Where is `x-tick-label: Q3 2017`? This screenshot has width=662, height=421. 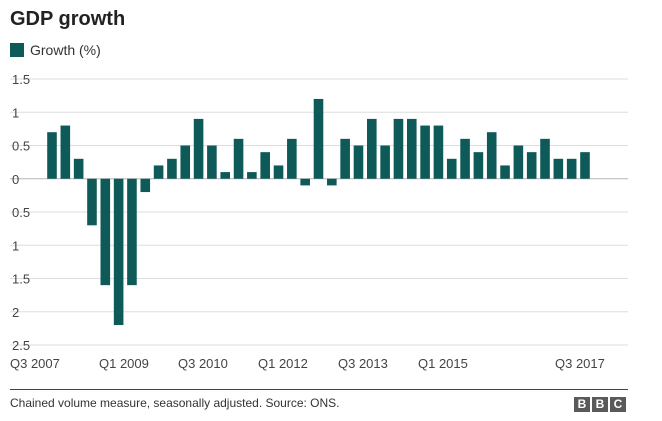
x-tick-label: Q3 2017 is located at coordinates (580, 363).